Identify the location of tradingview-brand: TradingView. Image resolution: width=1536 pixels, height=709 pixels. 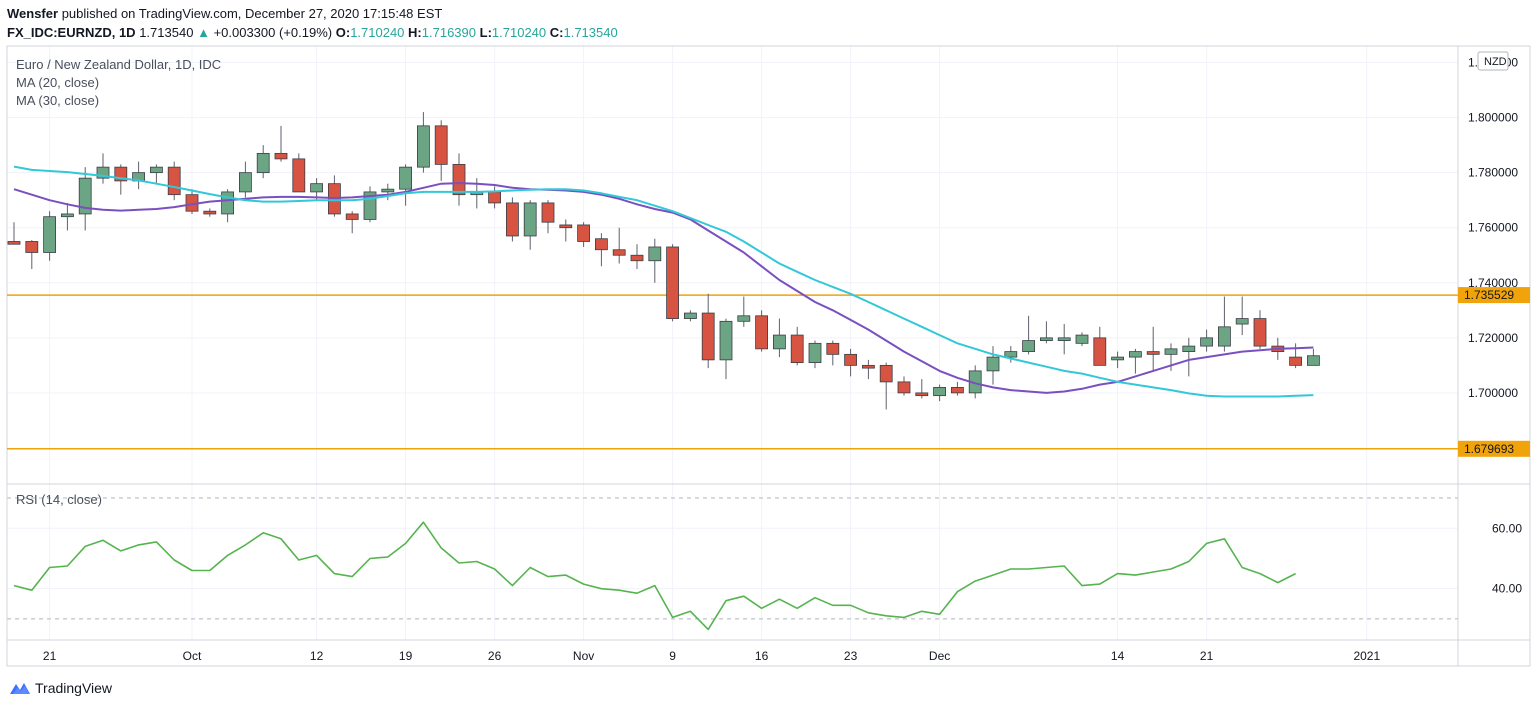
(74, 688).